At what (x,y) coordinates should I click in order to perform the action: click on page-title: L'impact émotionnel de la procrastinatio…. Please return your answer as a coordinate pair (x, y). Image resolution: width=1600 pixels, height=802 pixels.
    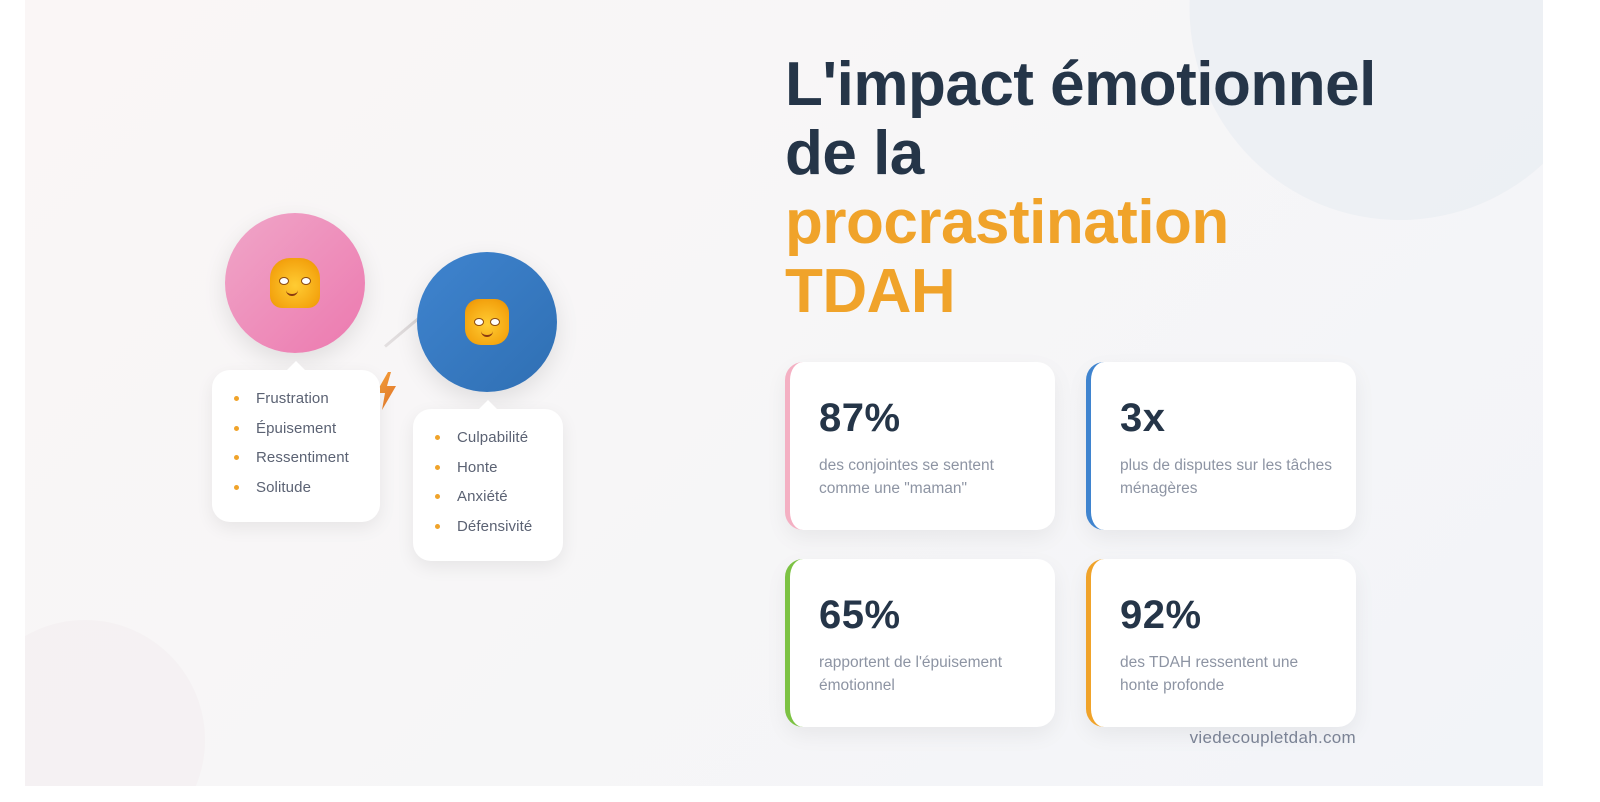
    Looking at the image, I should click on (1080, 188).